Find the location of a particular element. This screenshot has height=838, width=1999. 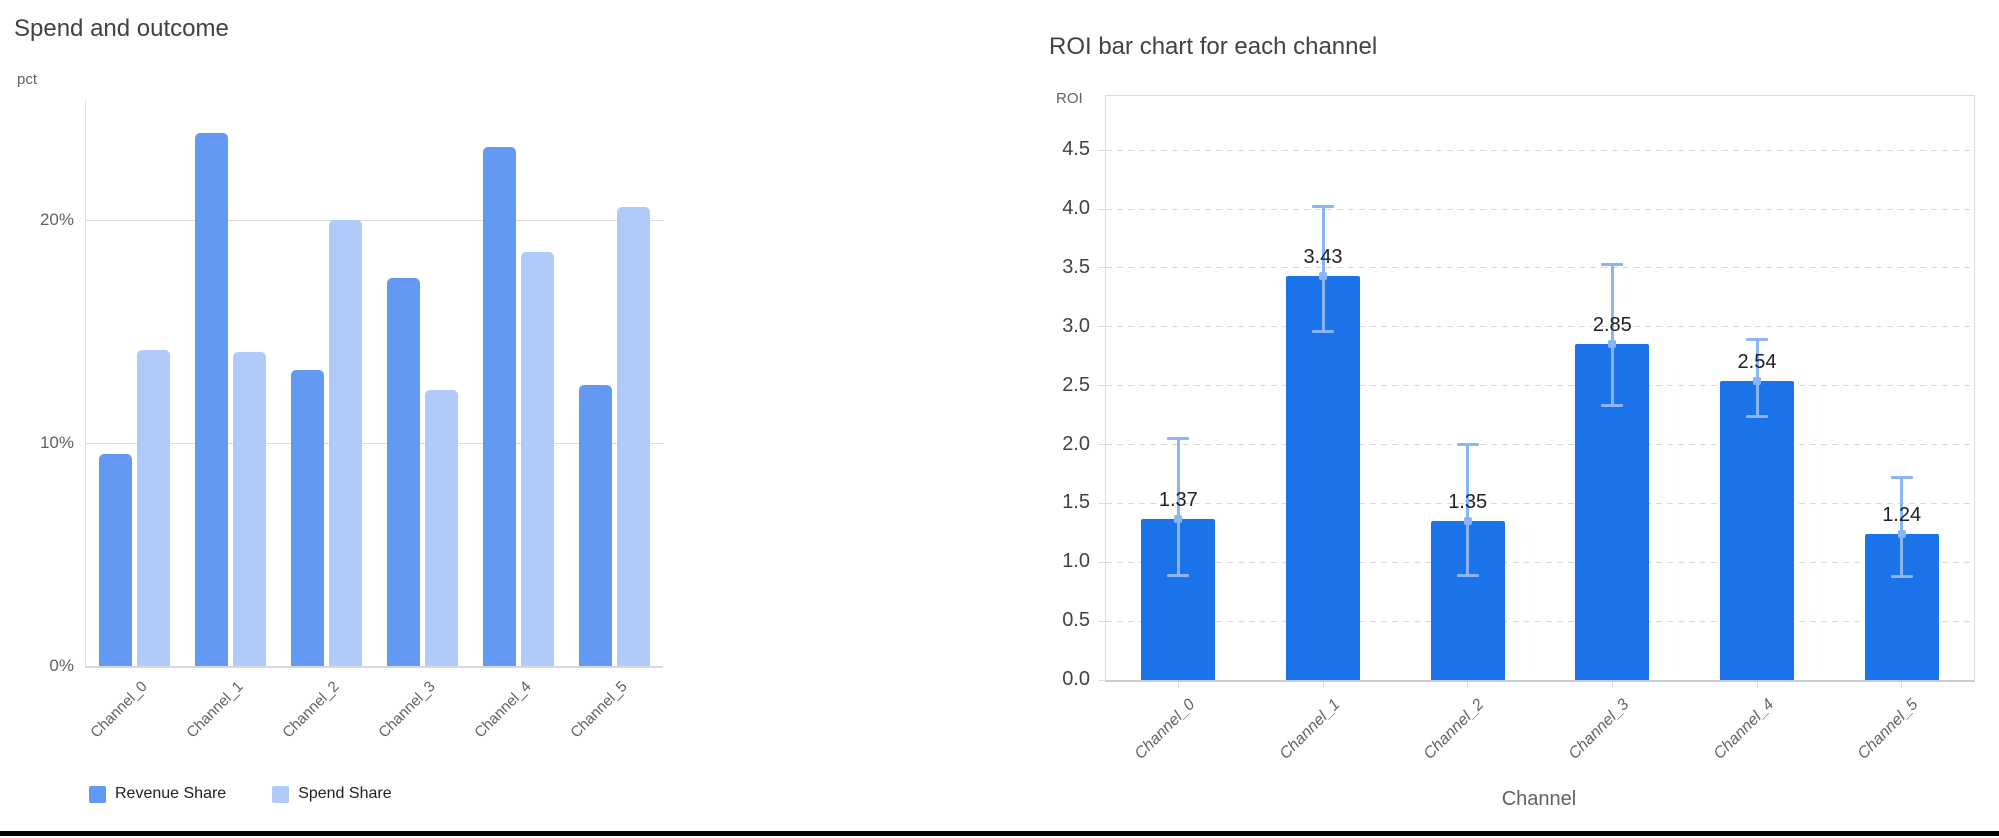

y-axis-tick-label: 3.5 is located at coordinates (1076, 266).